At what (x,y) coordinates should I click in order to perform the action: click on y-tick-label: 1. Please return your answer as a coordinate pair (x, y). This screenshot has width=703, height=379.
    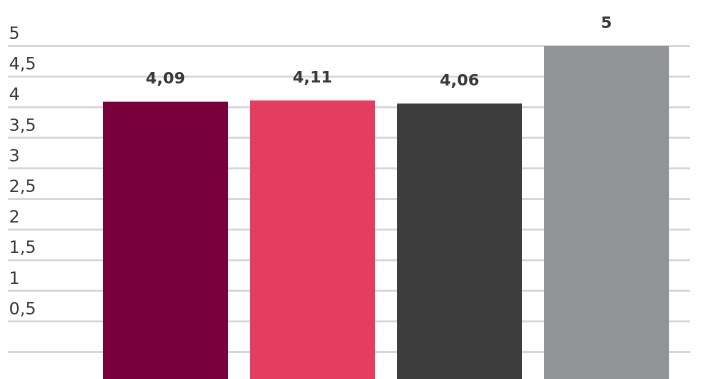
    Looking at the image, I should click on (14, 279).